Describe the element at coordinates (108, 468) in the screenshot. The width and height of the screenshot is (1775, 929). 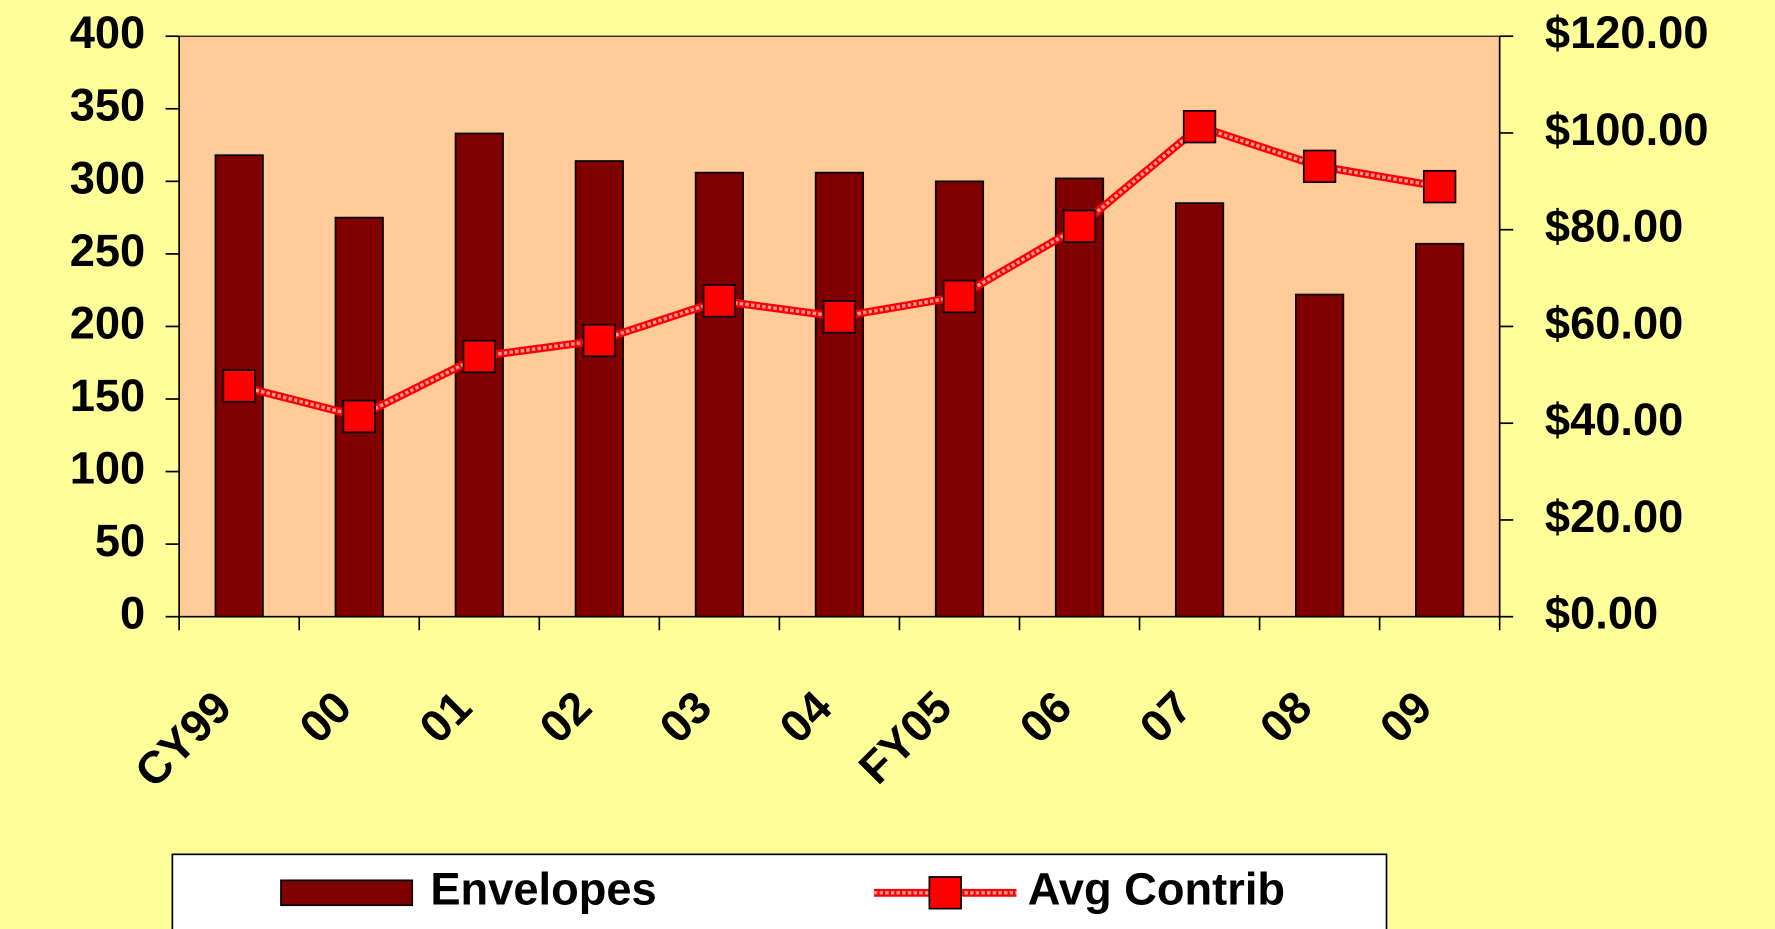
I see `y-tick-label: 100` at that location.